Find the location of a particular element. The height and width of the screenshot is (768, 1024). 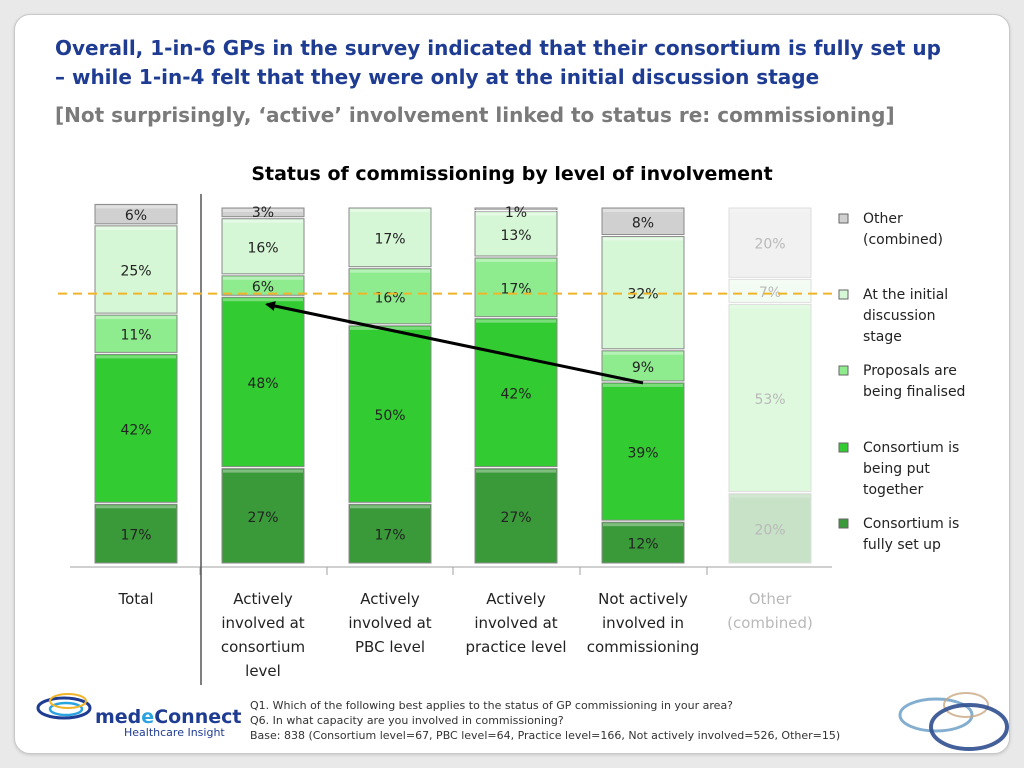

x-tick-label: PBC level is located at coordinates (390, 647).